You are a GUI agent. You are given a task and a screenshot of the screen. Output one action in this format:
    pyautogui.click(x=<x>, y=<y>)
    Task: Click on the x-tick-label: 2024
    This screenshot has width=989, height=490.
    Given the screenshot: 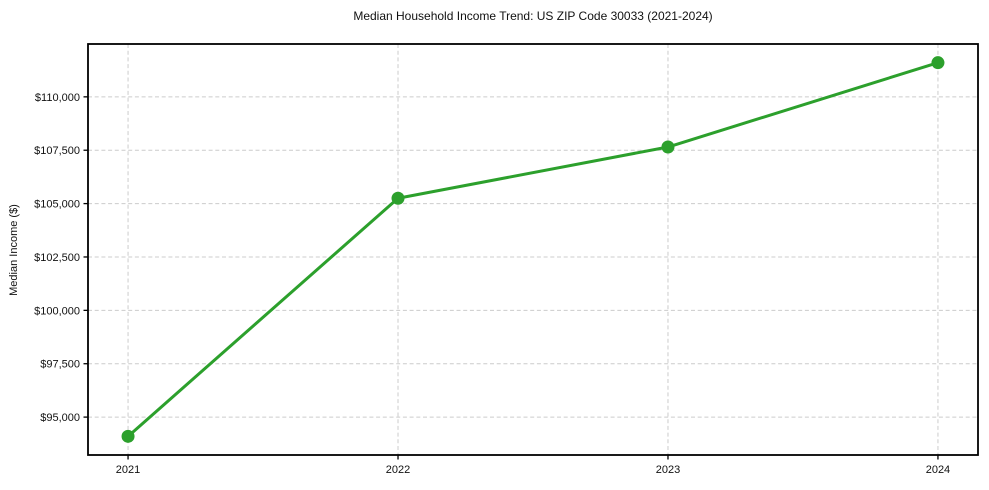 What is the action you would take?
    pyautogui.click(x=938, y=470)
    